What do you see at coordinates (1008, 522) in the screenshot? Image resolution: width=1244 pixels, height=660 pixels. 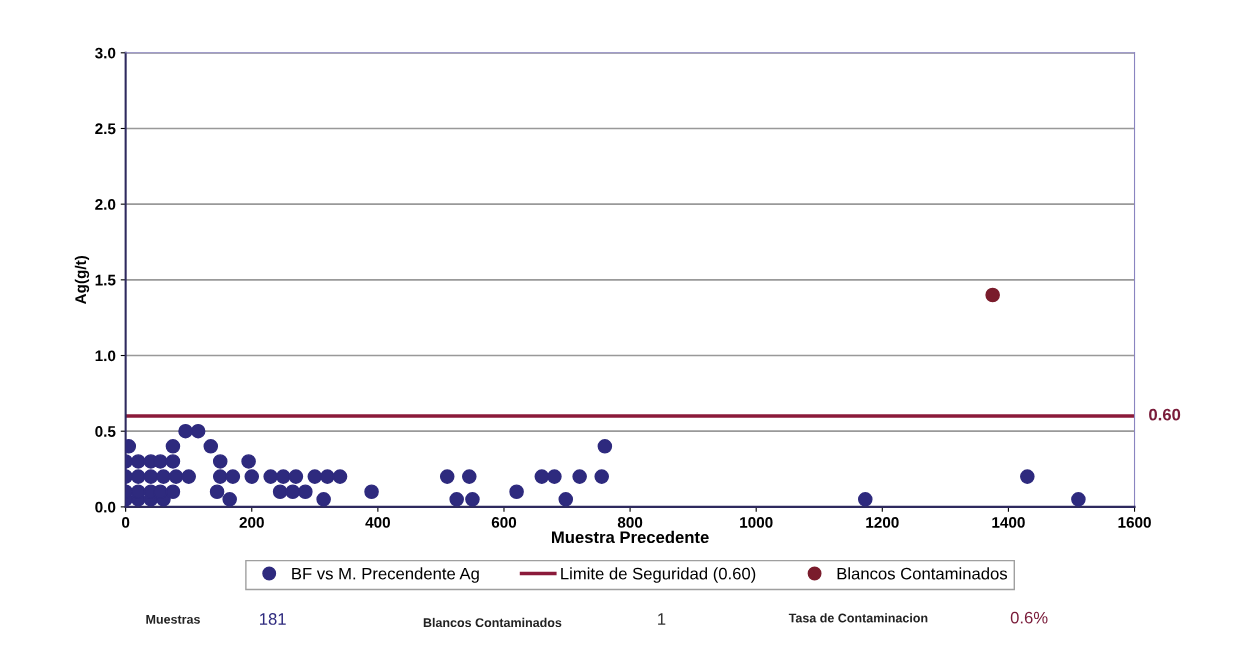 I see `x-tick-label: 1400` at bounding box center [1008, 522].